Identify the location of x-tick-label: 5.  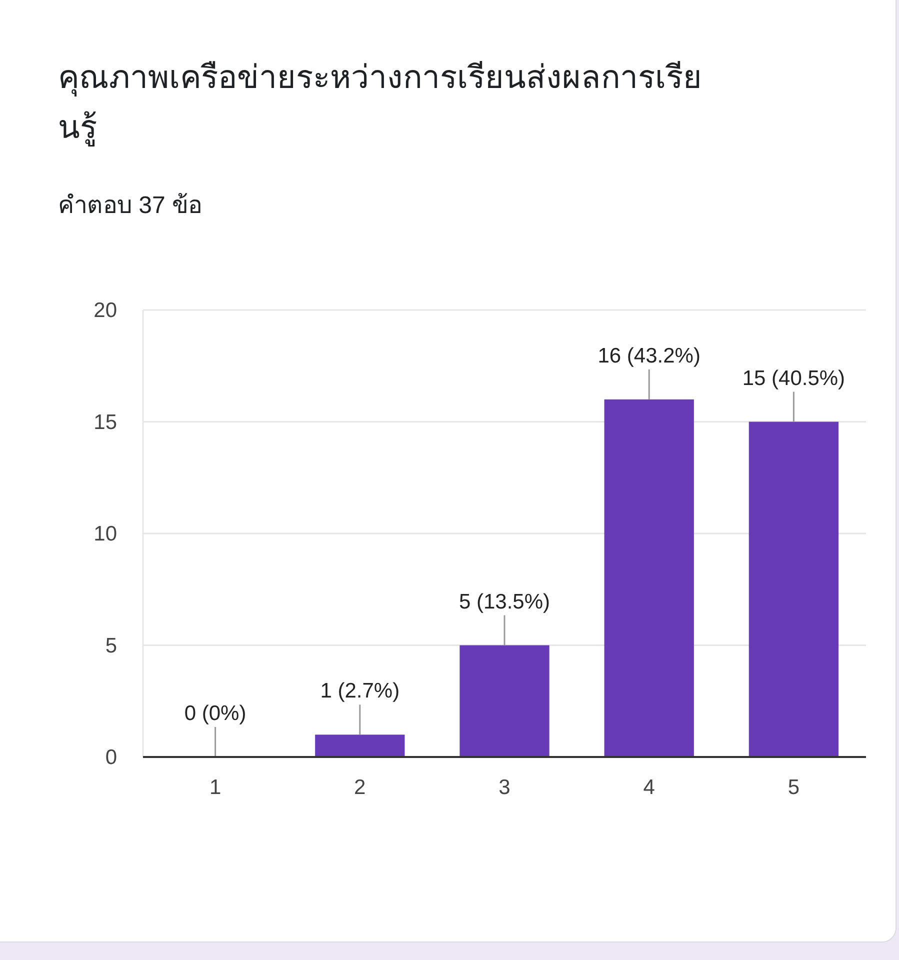
(794, 787).